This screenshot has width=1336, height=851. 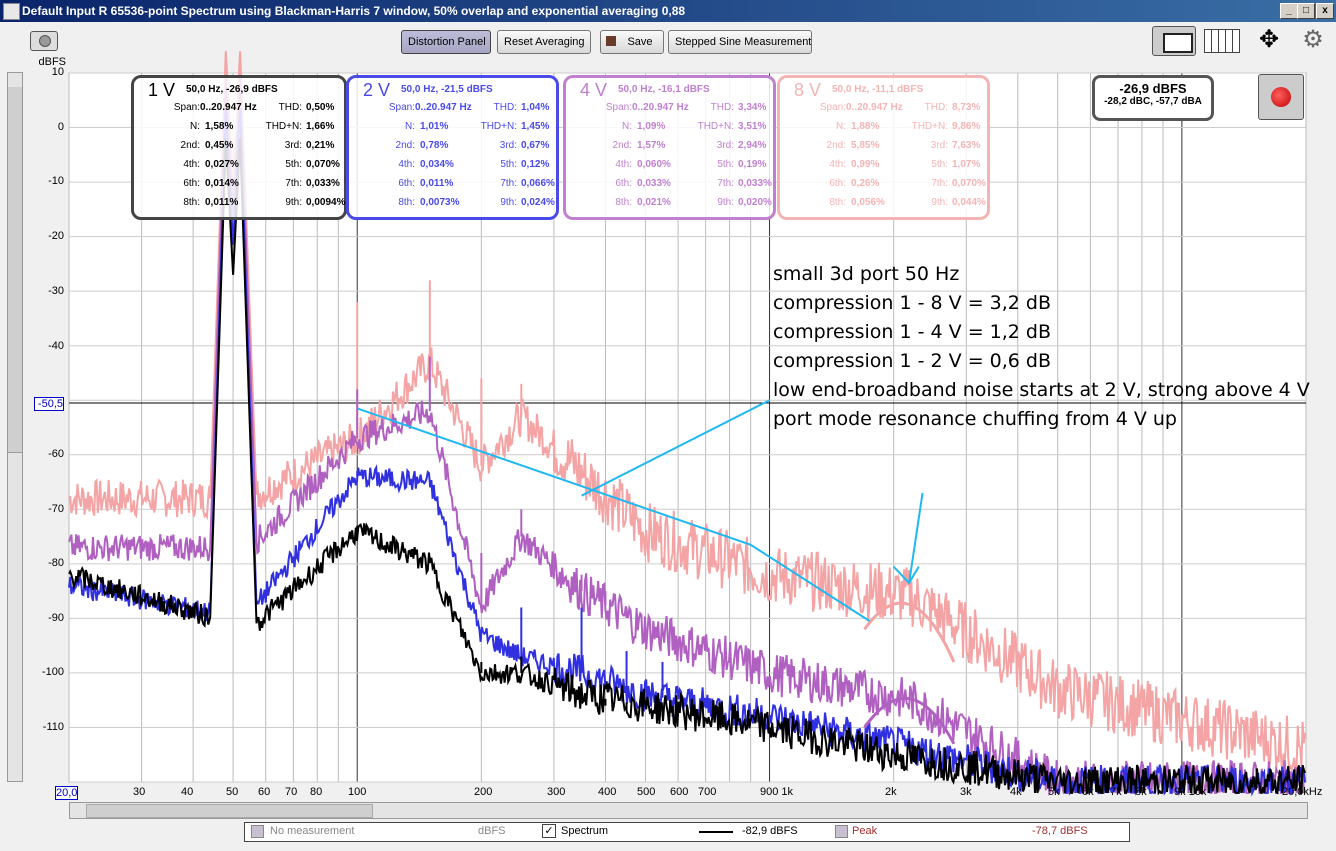 What do you see at coordinates (232, 89) in the screenshot?
I see `panel-subtitle: 50,0 Hz, -26,9 dBFS` at bounding box center [232, 89].